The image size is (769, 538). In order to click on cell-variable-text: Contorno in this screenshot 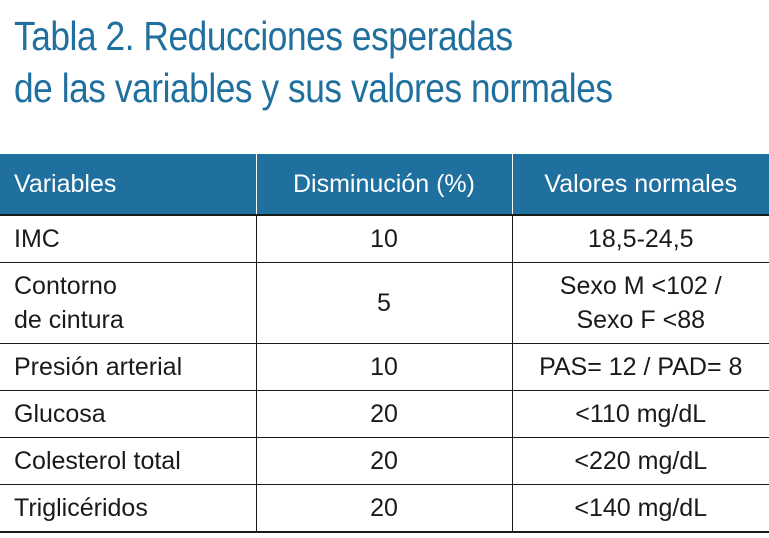, I will do `click(65, 286)`.